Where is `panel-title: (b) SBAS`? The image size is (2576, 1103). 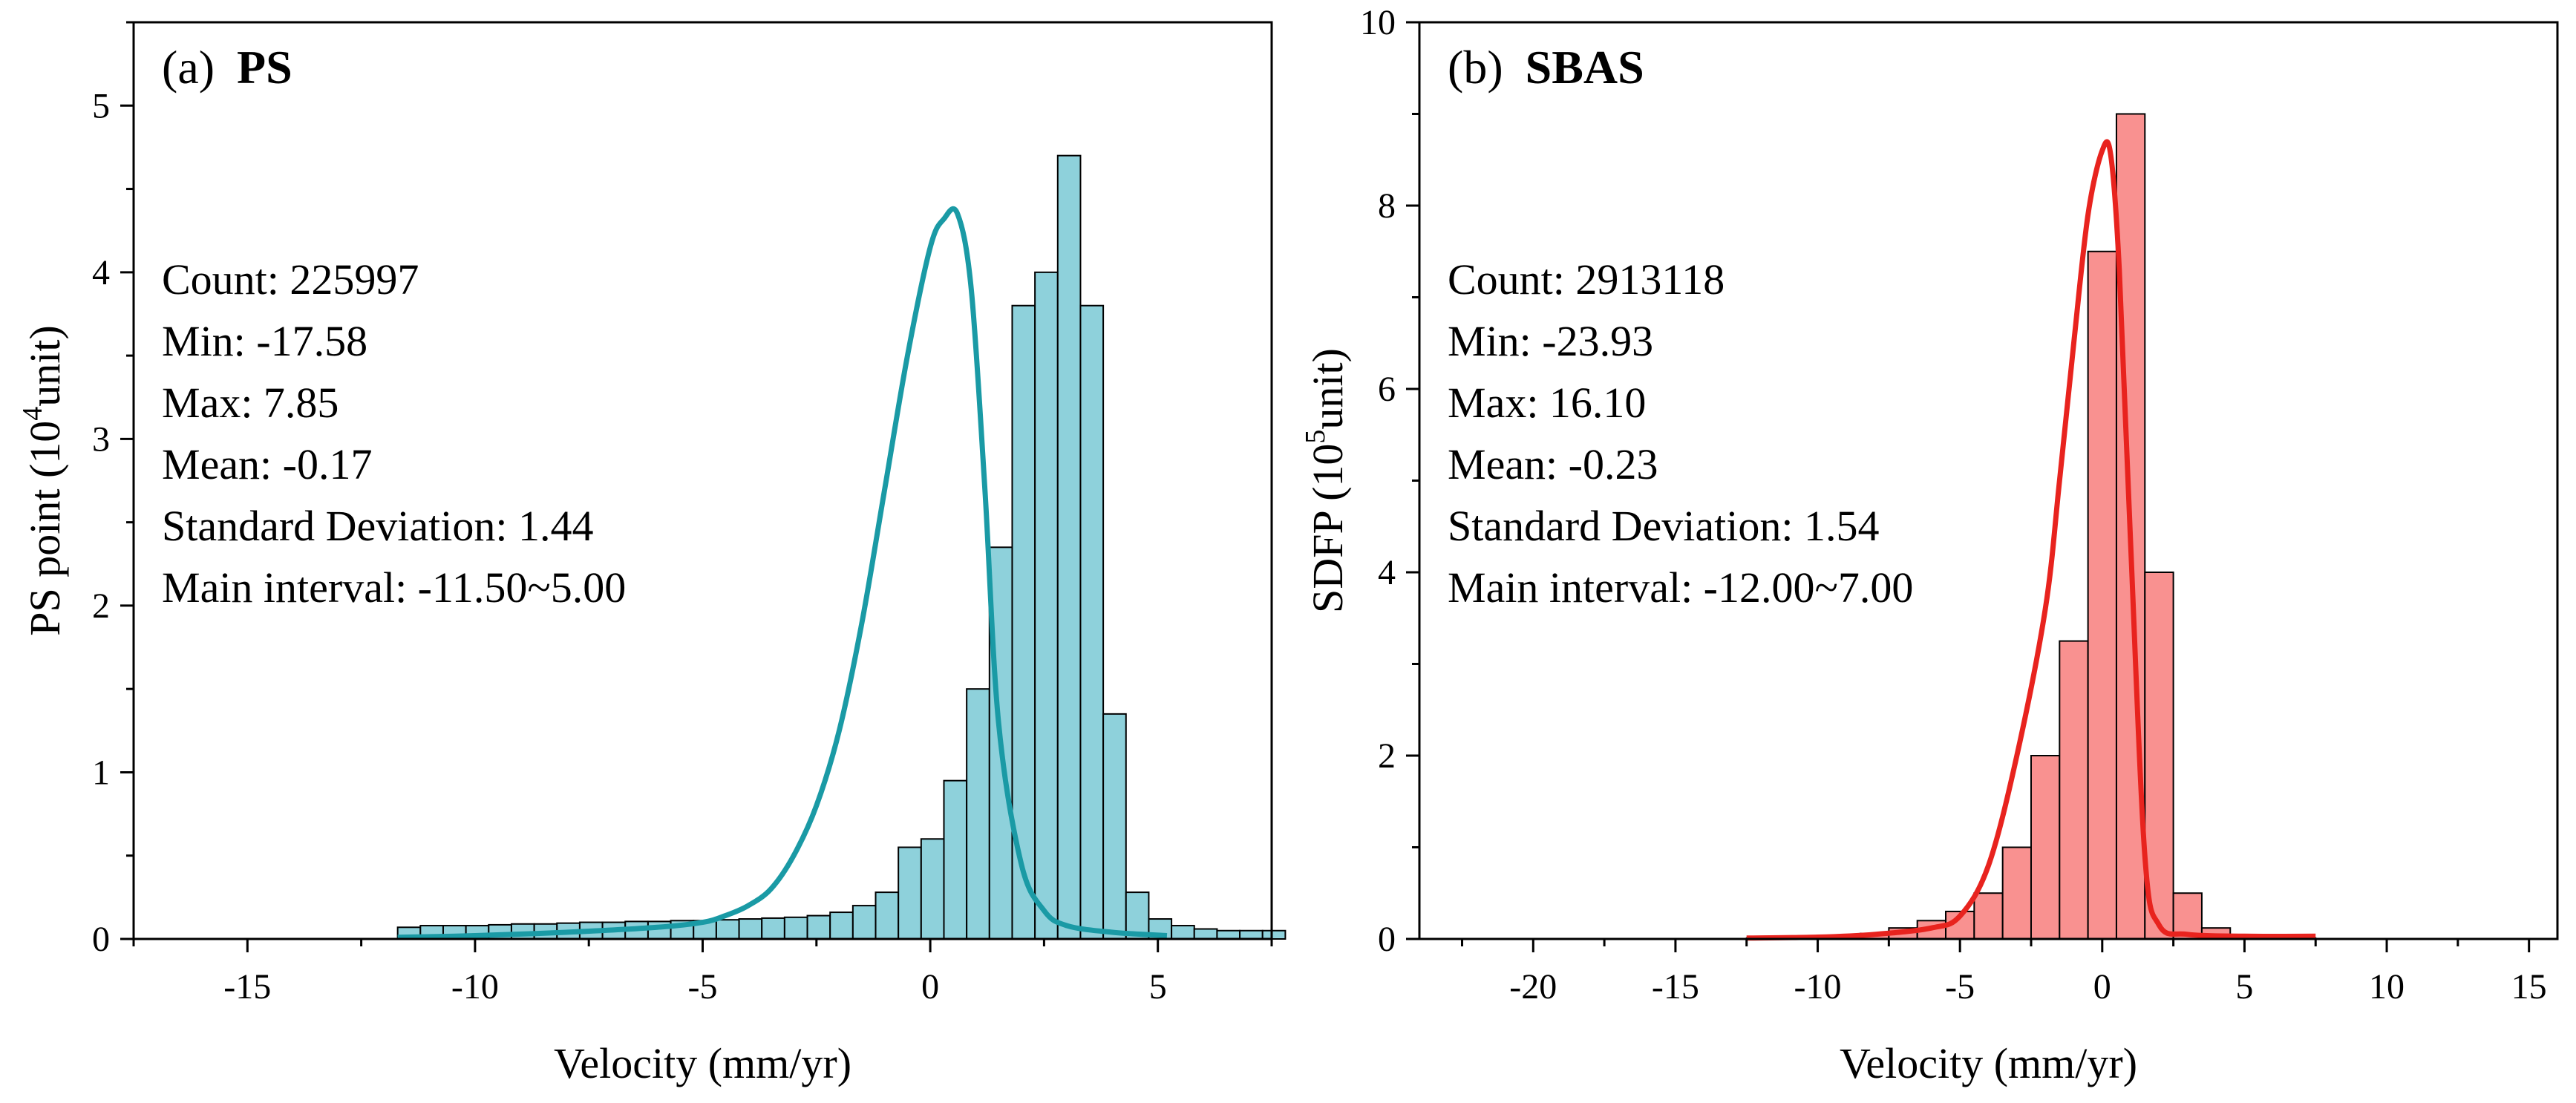 panel-title: (b) SBAS is located at coordinates (1546, 67).